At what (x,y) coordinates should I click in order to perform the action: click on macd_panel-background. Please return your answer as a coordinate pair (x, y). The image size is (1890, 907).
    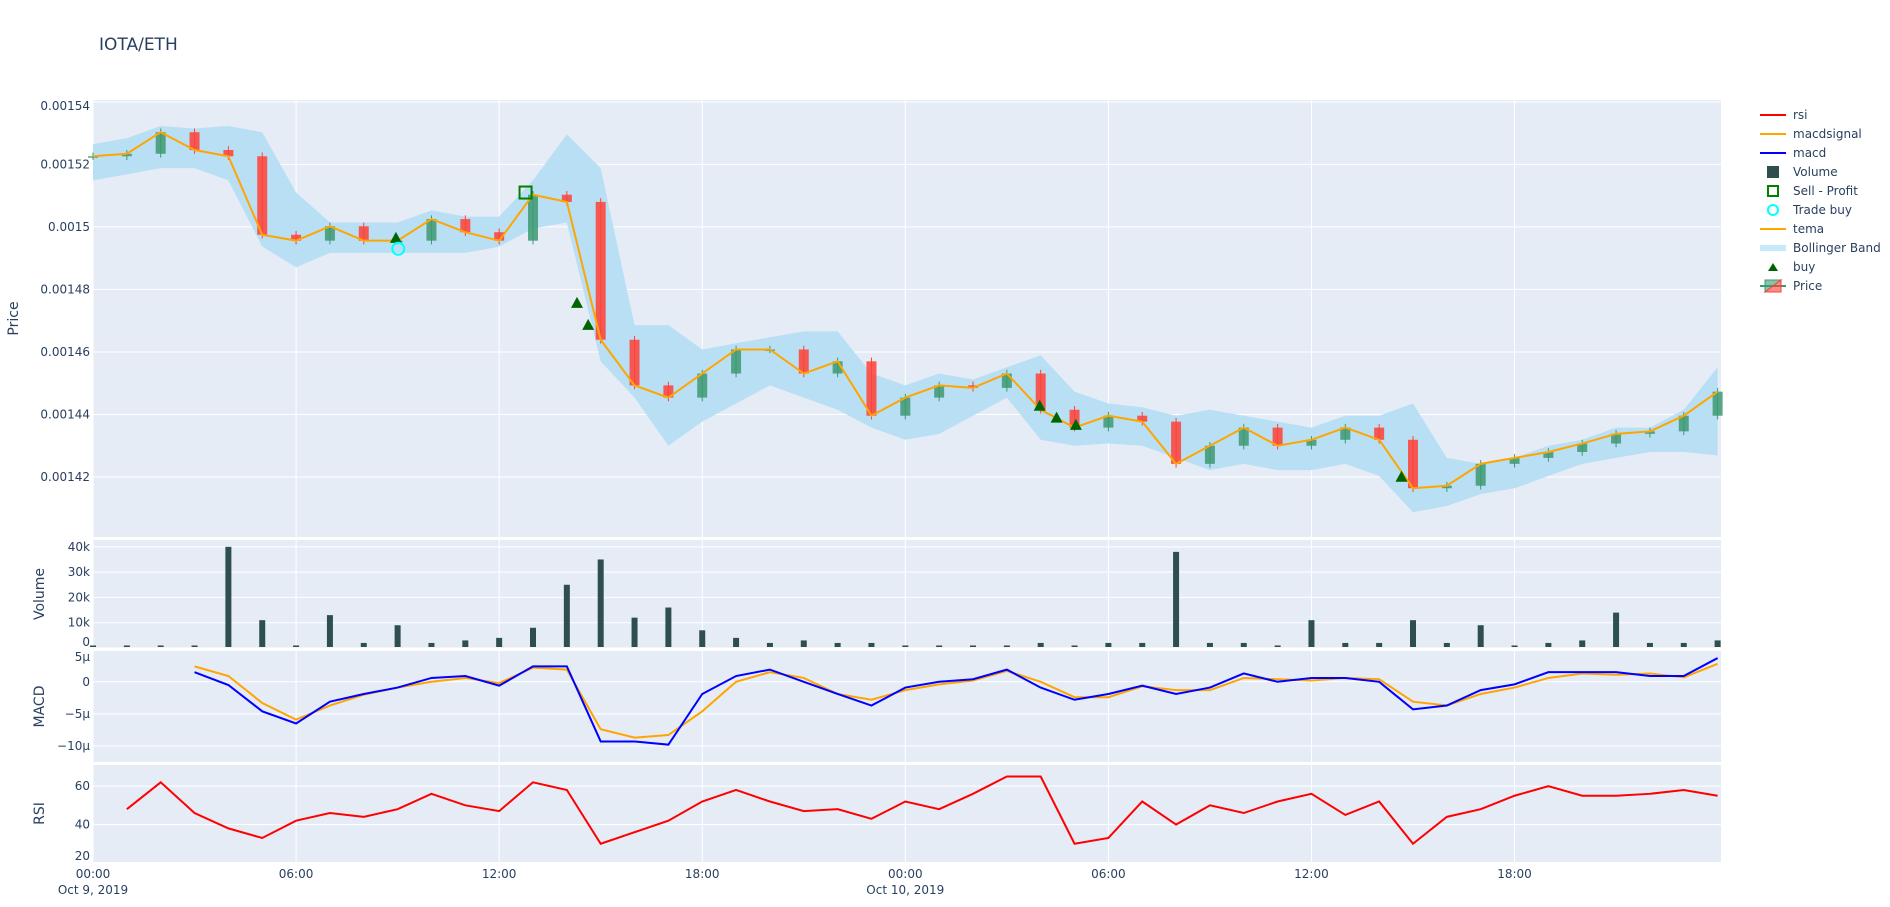
    Looking at the image, I should click on (907, 706).